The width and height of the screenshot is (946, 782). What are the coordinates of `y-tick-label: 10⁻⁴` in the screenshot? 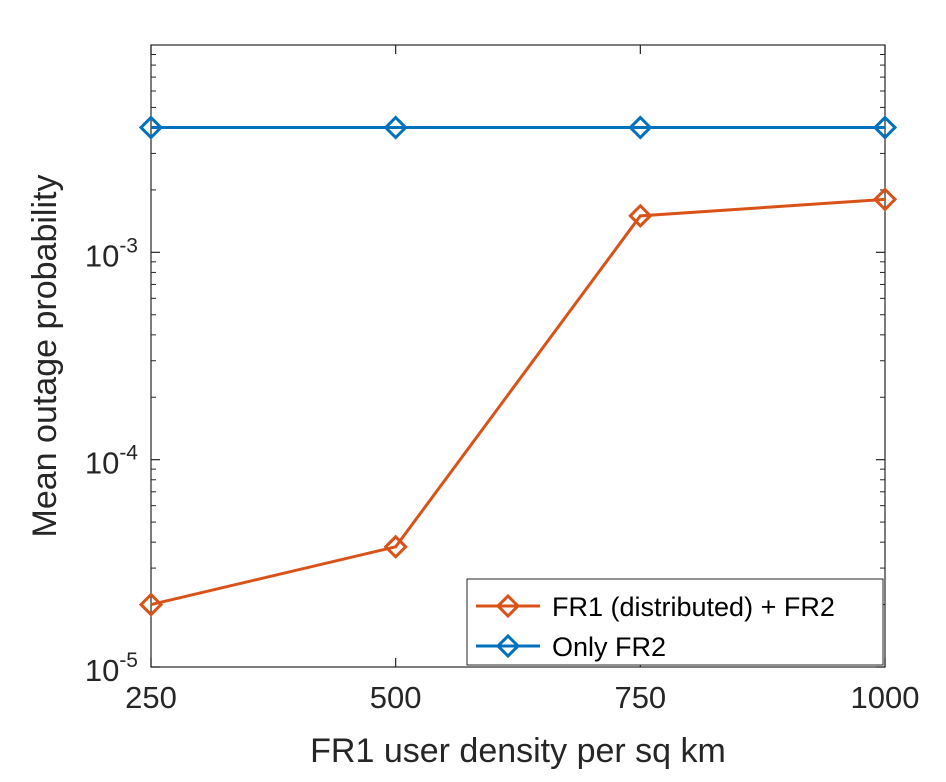 It's located at (111, 461).